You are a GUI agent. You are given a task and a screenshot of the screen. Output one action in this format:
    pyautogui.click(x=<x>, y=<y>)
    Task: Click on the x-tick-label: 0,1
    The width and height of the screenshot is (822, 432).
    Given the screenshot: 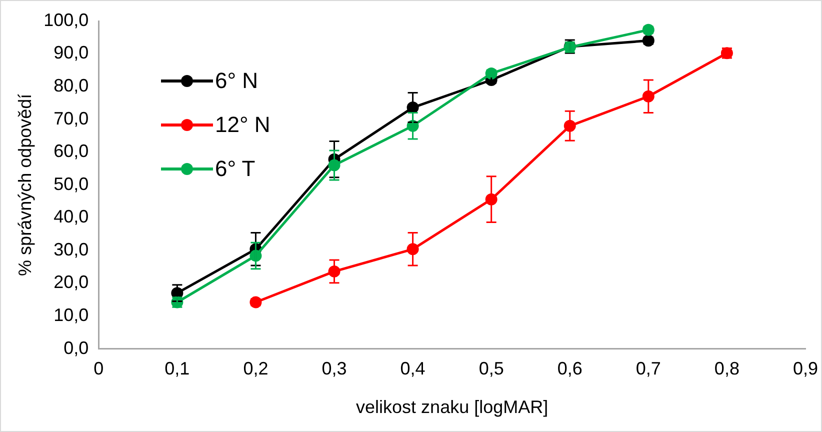 What is the action you would take?
    pyautogui.click(x=177, y=368)
    